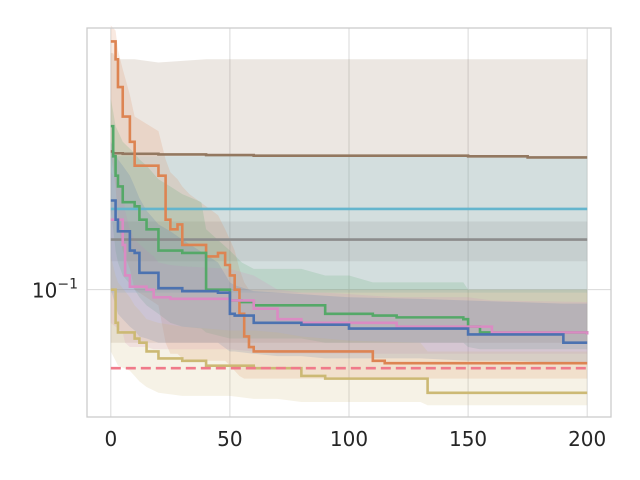 Image resolution: width=640 pixels, height=480 pixels. Describe the element at coordinates (468, 439) in the screenshot. I see `x-tick-label: 150` at that location.